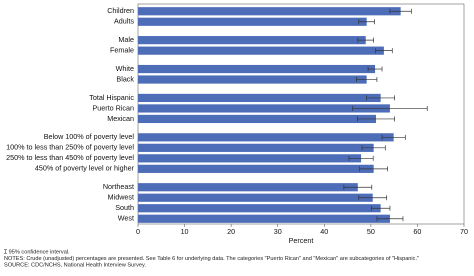  Describe the element at coordinates (464, 231) in the screenshot. I see `x-tick-label: 70` at that location.